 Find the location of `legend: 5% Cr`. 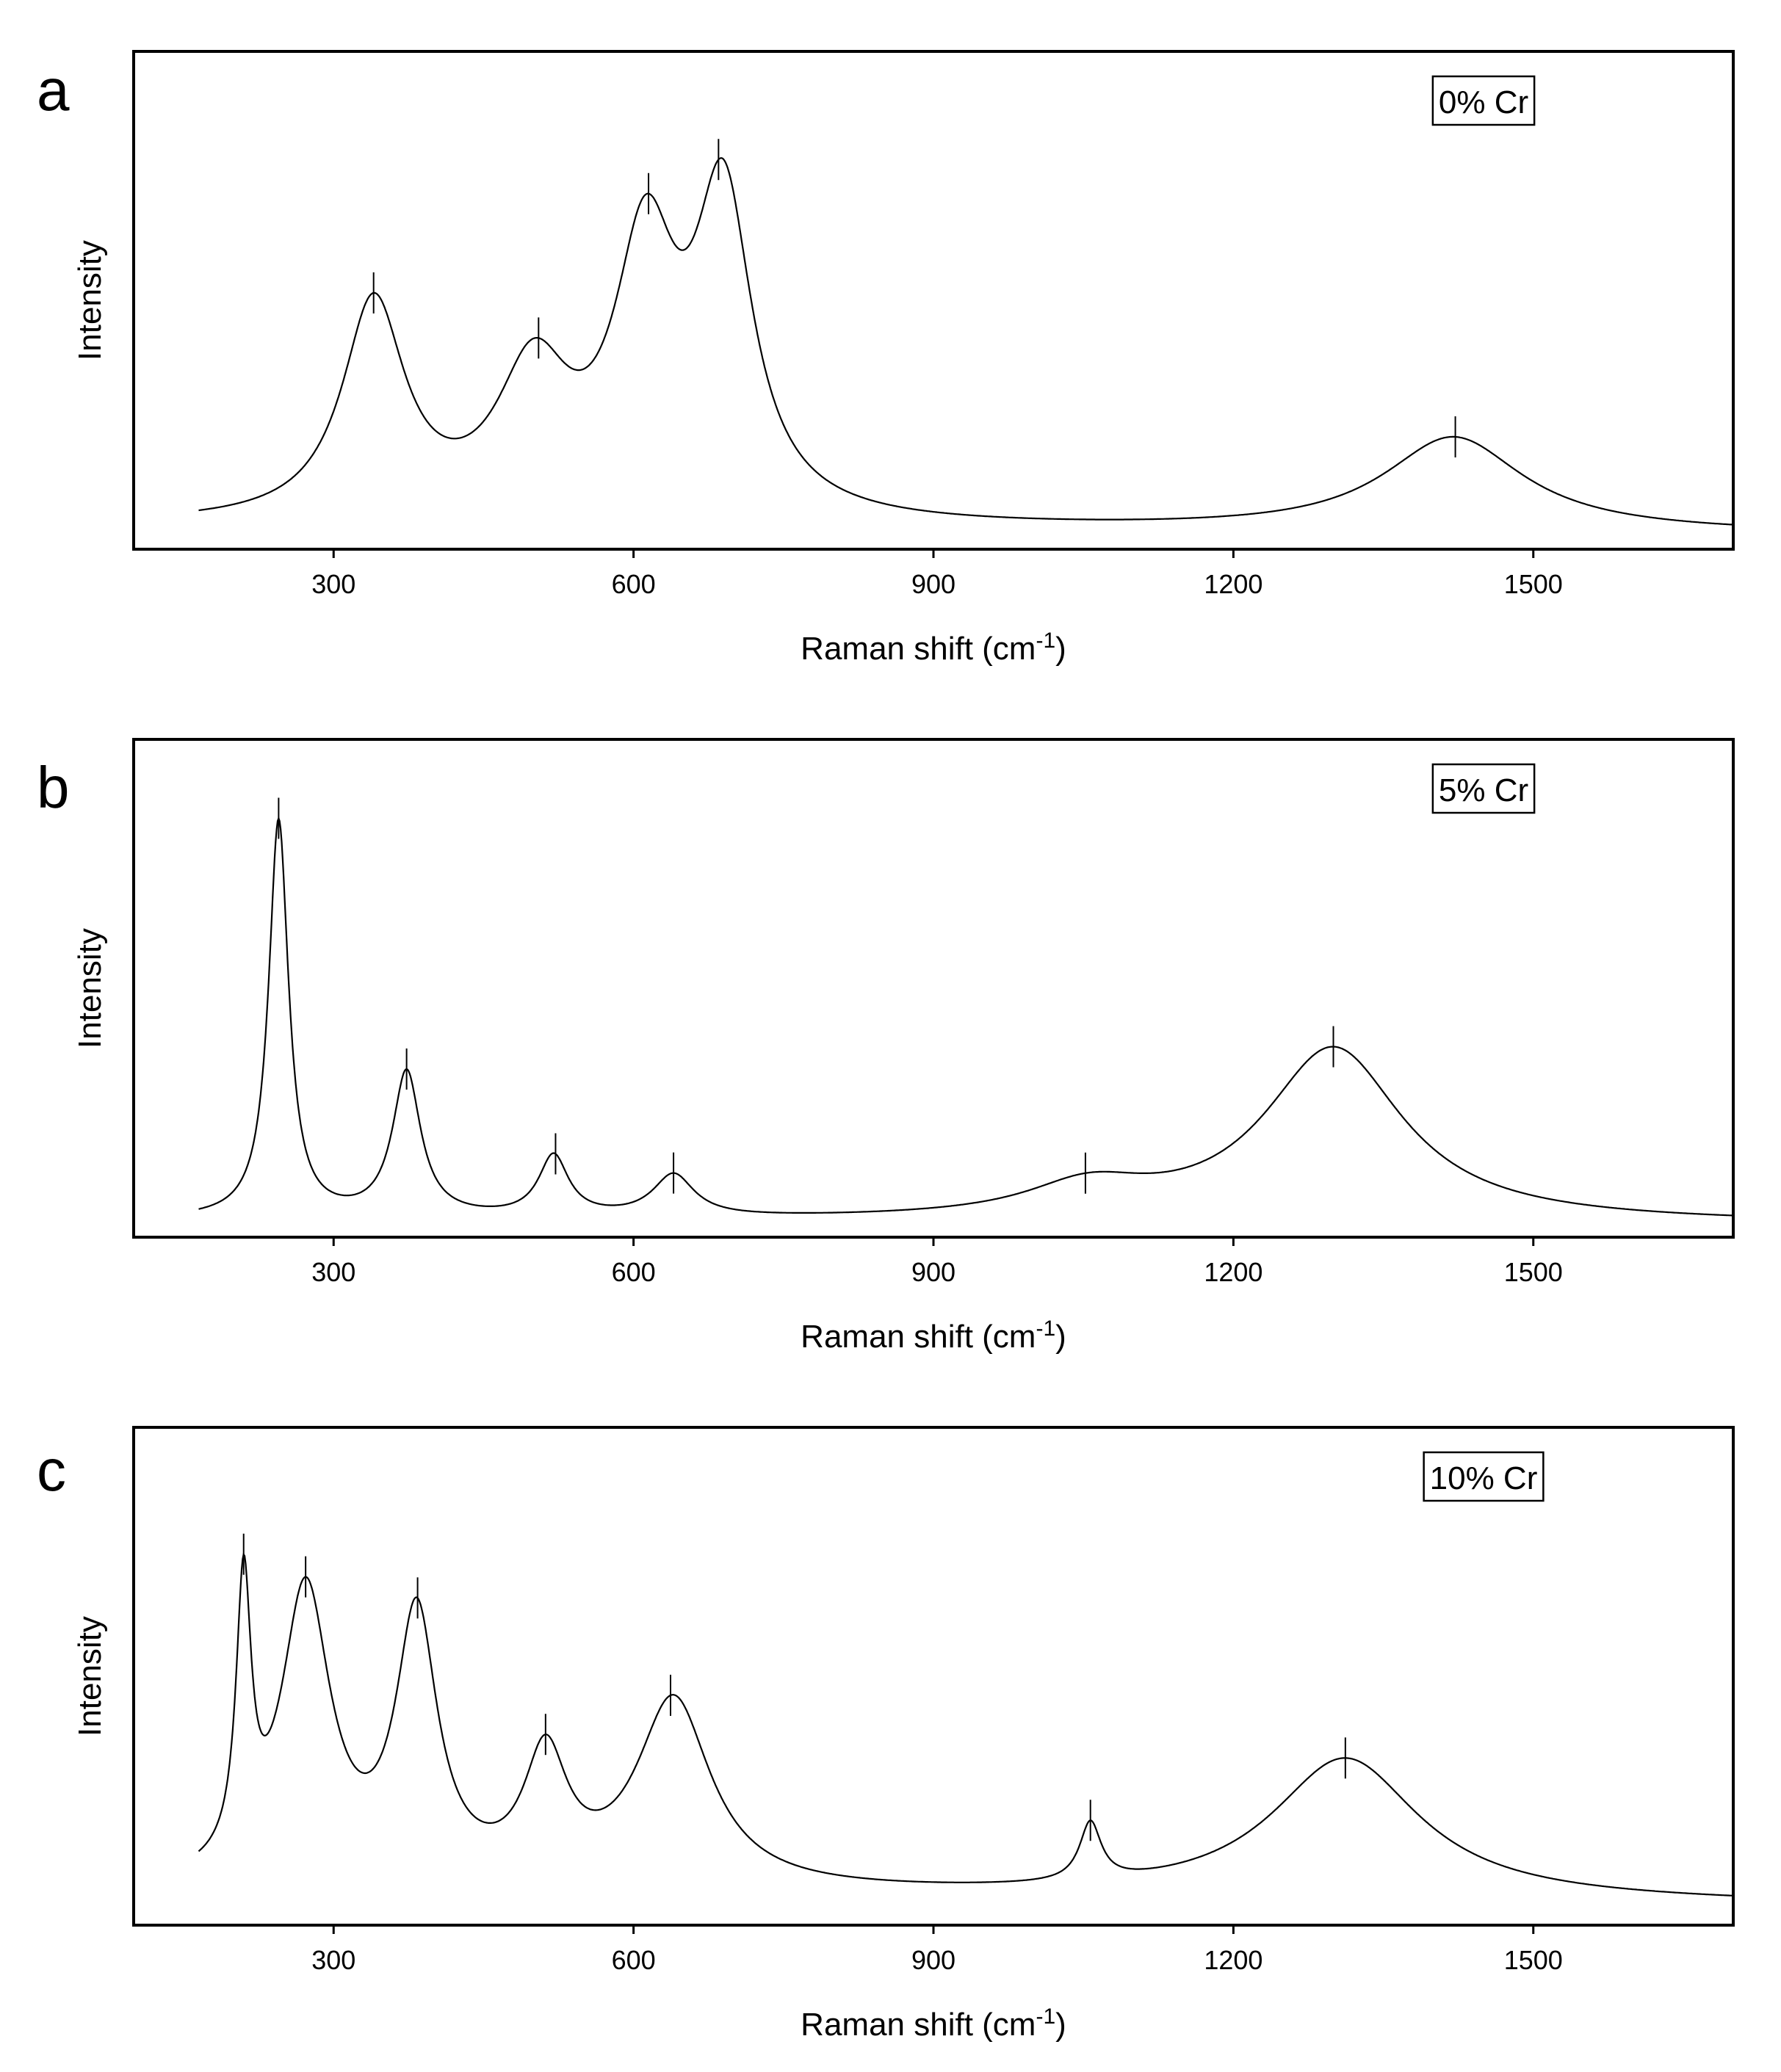

legend: 5% Cr is located at coordinates (1483, 788).